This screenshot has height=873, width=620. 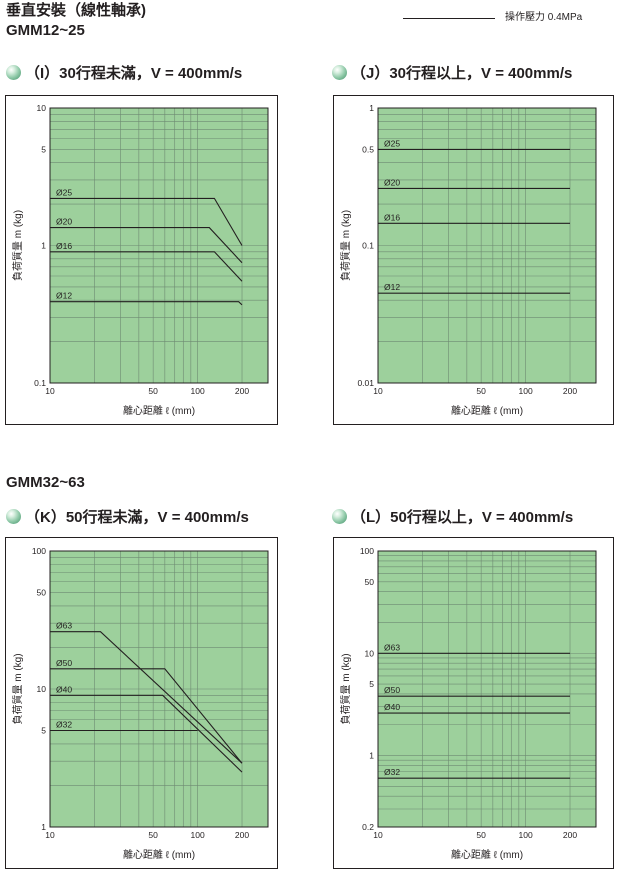 What do you see at coordinates (462, 73) in the screenshot?
I see `chart-heading-j-text: （J）30行程以上，V = 400mm/s` at bounding box center [462, 73].